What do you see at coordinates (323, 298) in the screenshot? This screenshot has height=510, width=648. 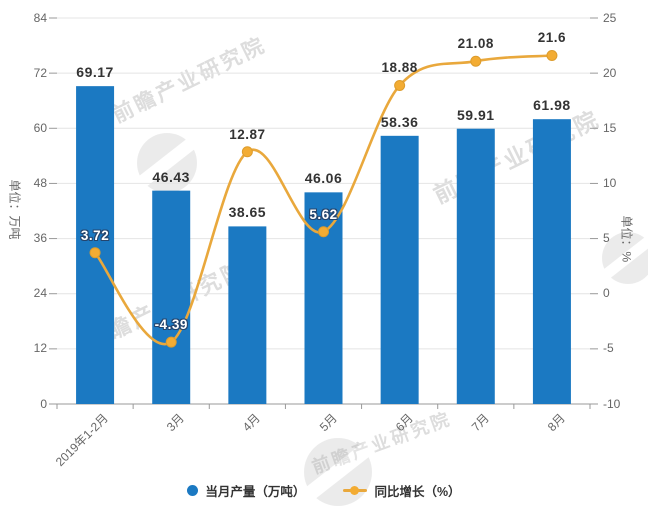 I see `bar-5月` at bounding box center [323, 298].